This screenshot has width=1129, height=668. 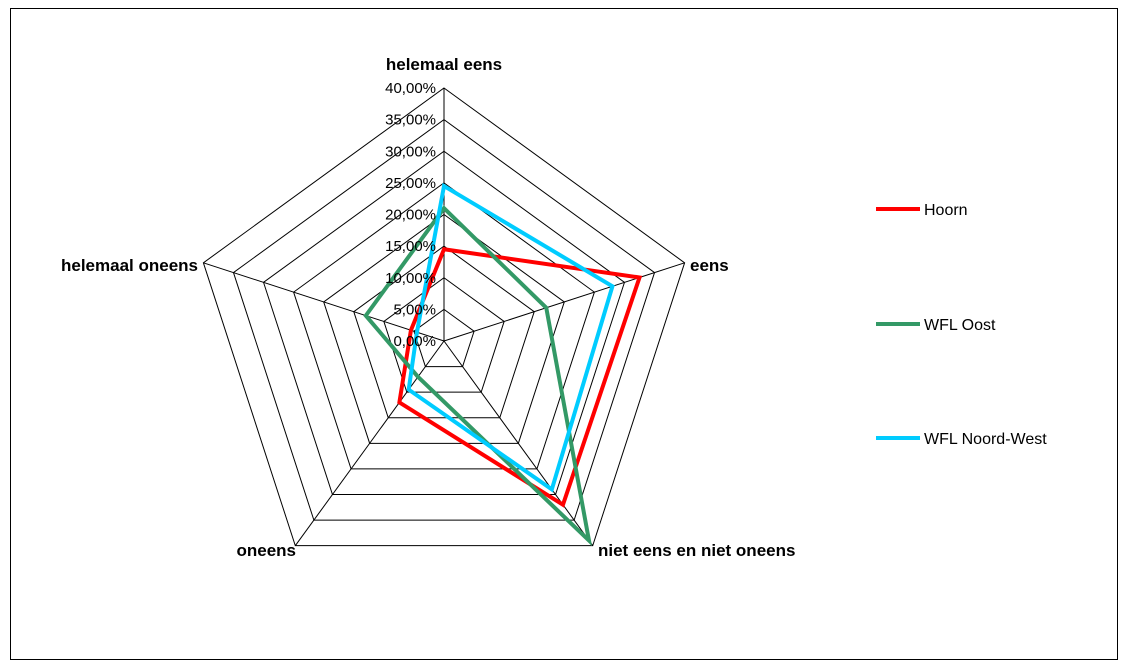 I want to click on tick-label: 35,00%, so click(x=410, y=120).